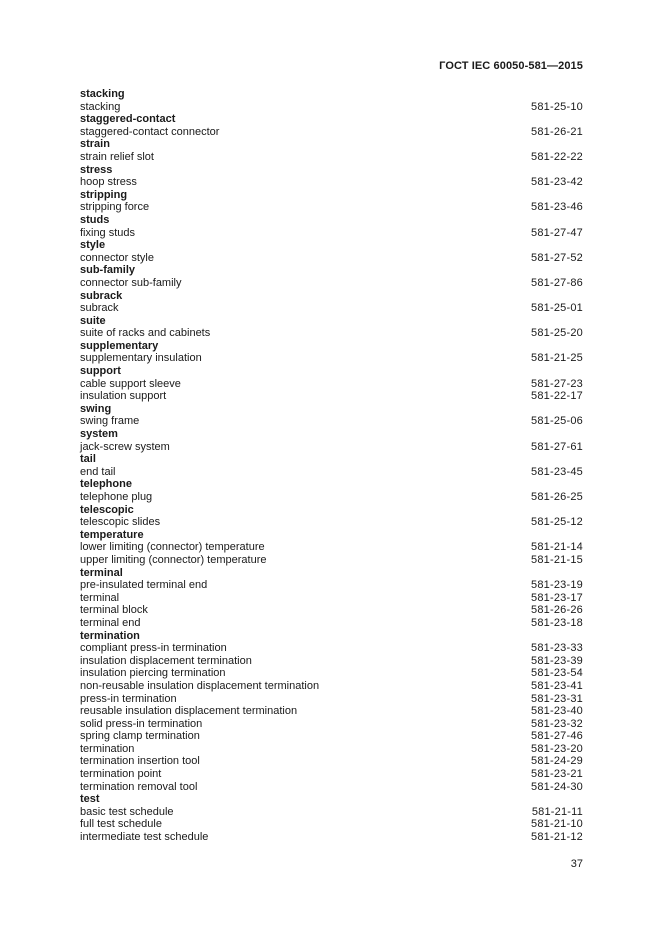 The image size is (661, 935). I want to click on index-term: stacking, so click(100, 106).